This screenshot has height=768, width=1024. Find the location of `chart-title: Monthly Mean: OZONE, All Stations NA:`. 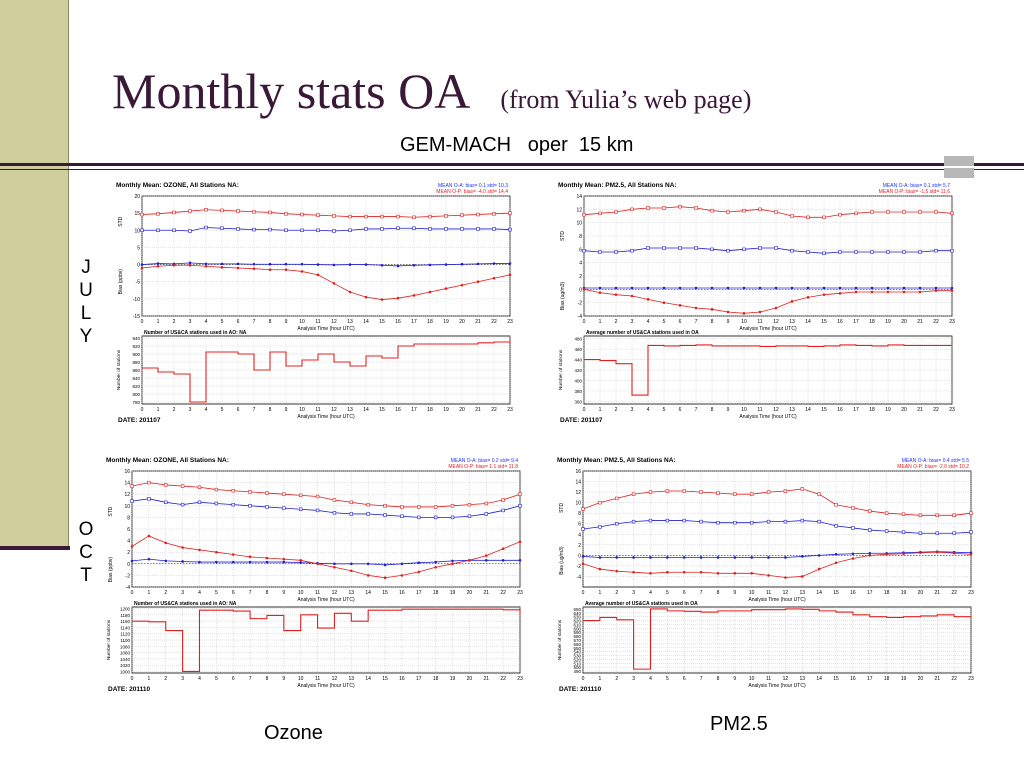

chart-title: Monthly Mean: OZONE, All Stations NA: is located at coordinates (177, 185).